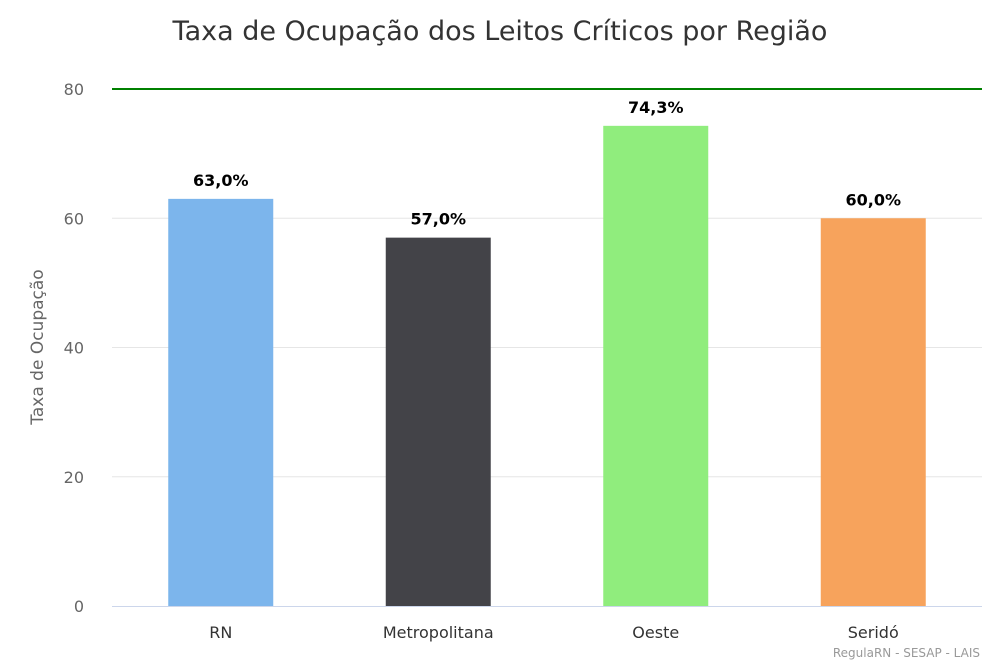 This screenshot has height=667, width=1000. What do you see at coordinates (74, 477) in the screenshot?
I see `y-tick-label: 20` at bounding box center [74, 477].